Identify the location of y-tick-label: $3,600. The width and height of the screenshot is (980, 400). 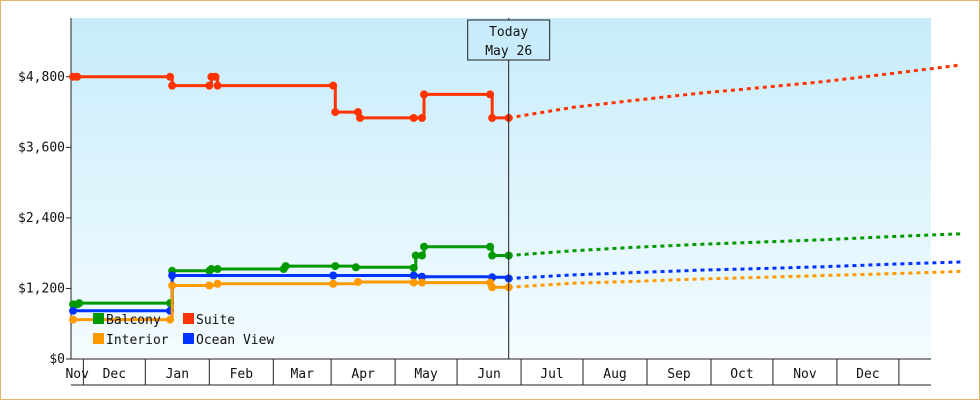
(41, 147).